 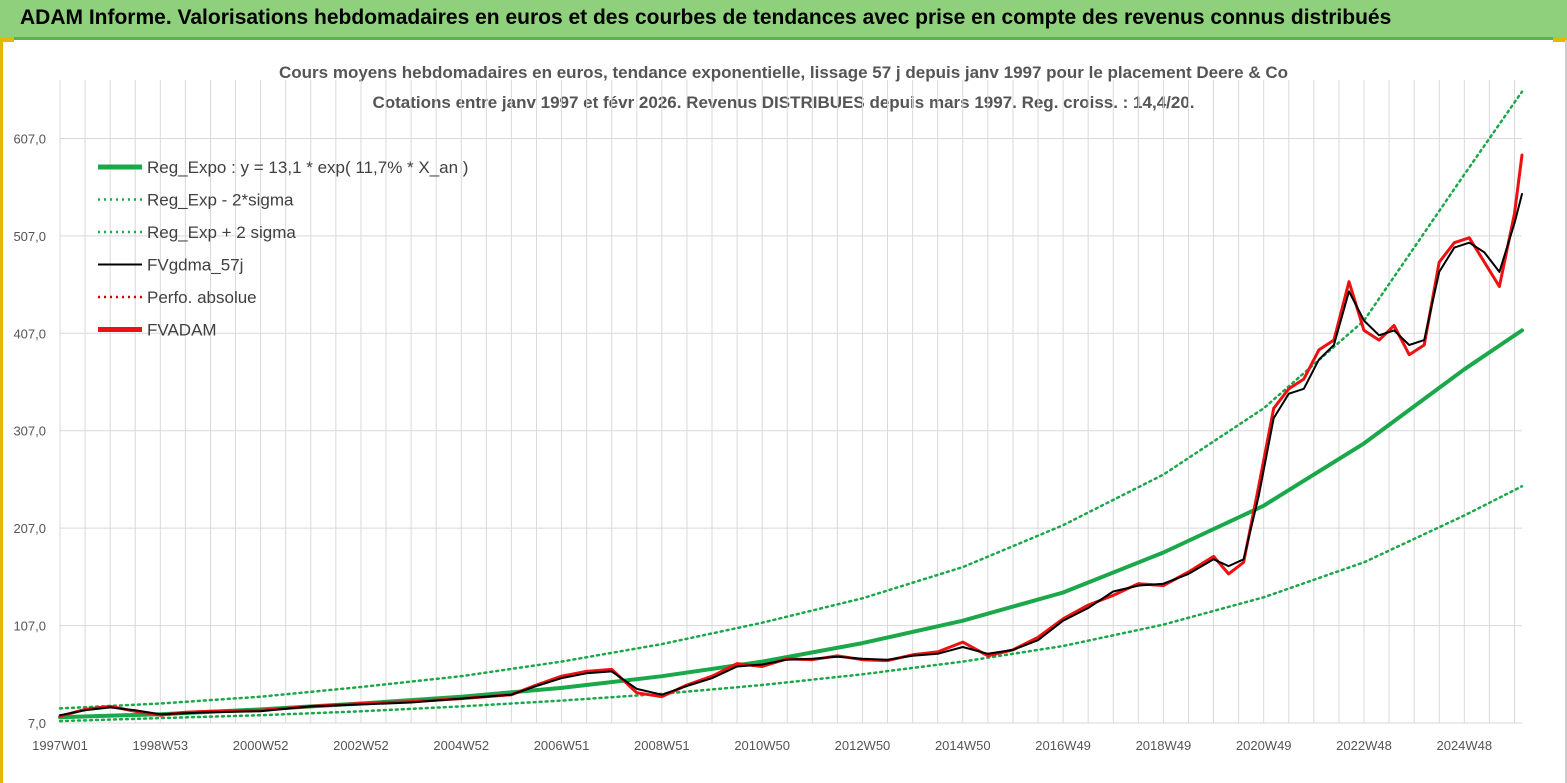 What do you see at coordinates (29, 528) in the screenshot?
I see `y-tick-label: 207,0` at bounding box center [29, 528].